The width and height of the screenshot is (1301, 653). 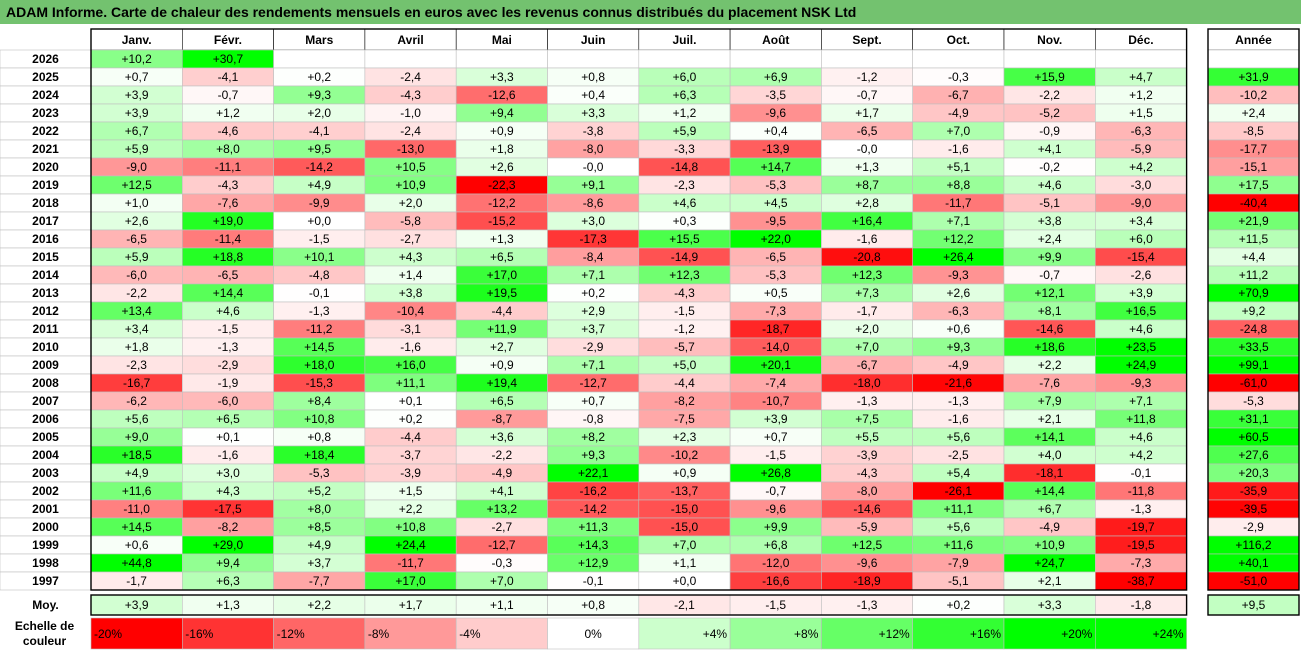 I want to click on cell-value: +11,1, so click(x=411, y=383).